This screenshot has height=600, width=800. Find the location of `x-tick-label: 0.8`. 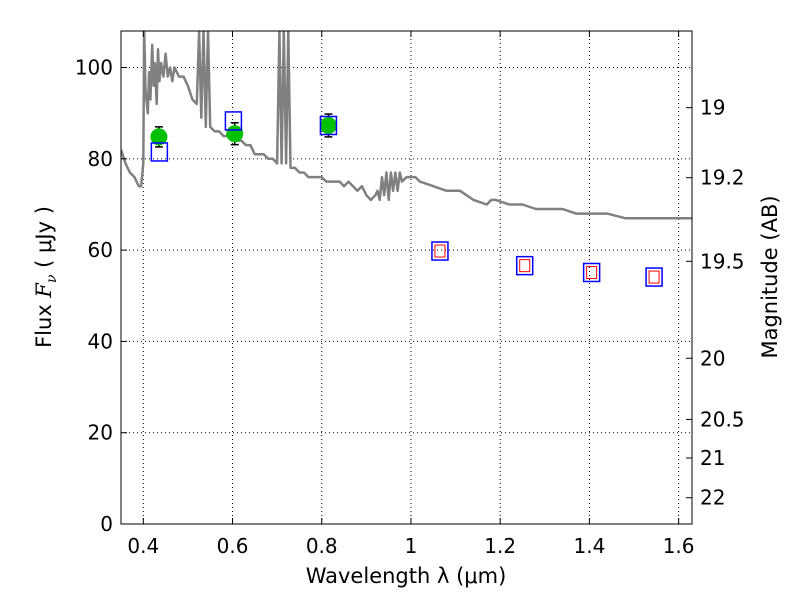

x-tick-label: 0.8 is located at coordinates (322, 546).